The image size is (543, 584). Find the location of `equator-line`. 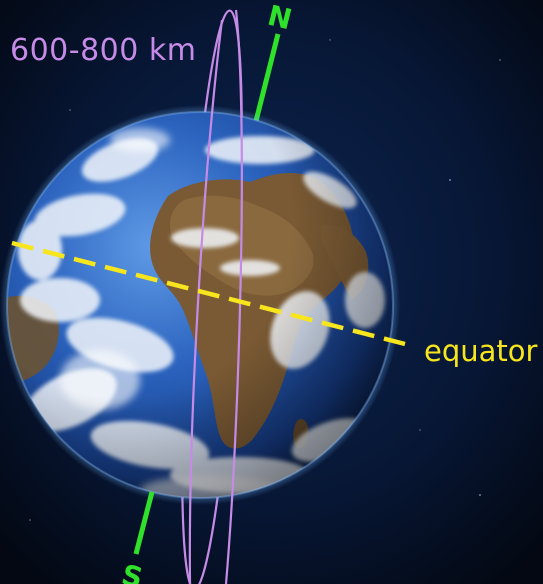

equator-line is located at coordinates (208, 293).